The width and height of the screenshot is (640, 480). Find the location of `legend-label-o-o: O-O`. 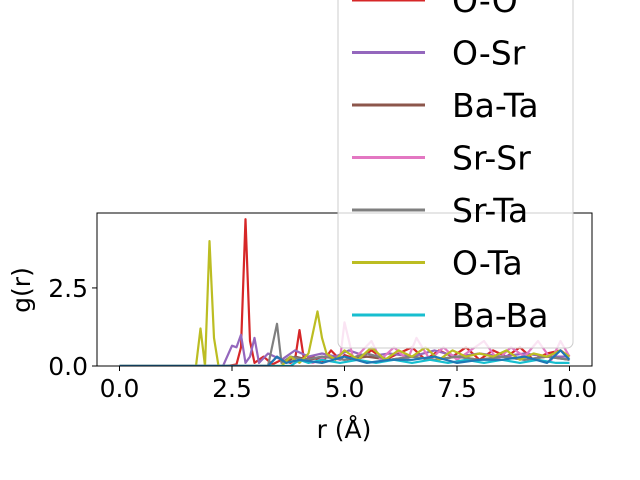

legend-label-o-o: O-O is located at coordinates (485, 10).